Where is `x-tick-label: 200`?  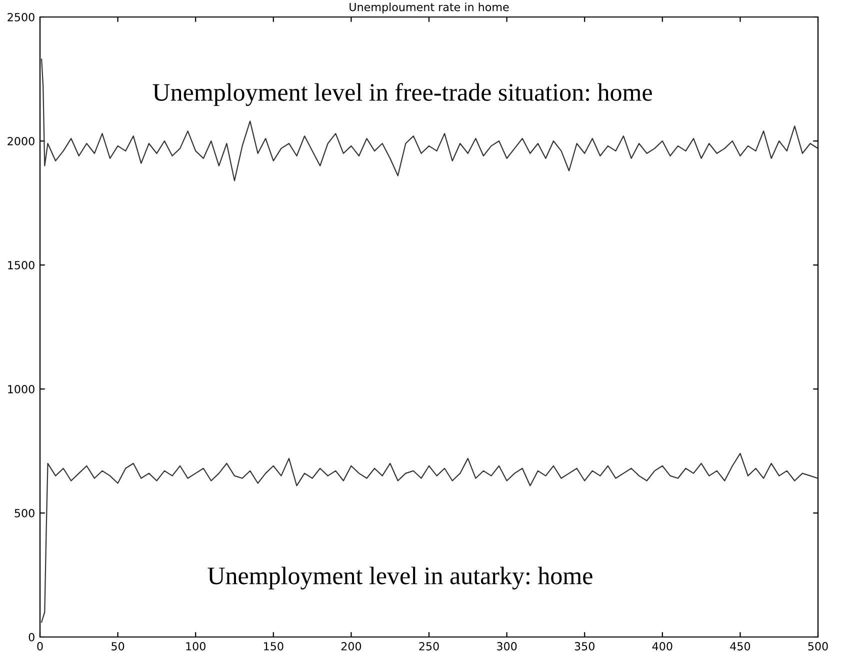
x-tick-label: 200 is located at coordinates (351, 646).